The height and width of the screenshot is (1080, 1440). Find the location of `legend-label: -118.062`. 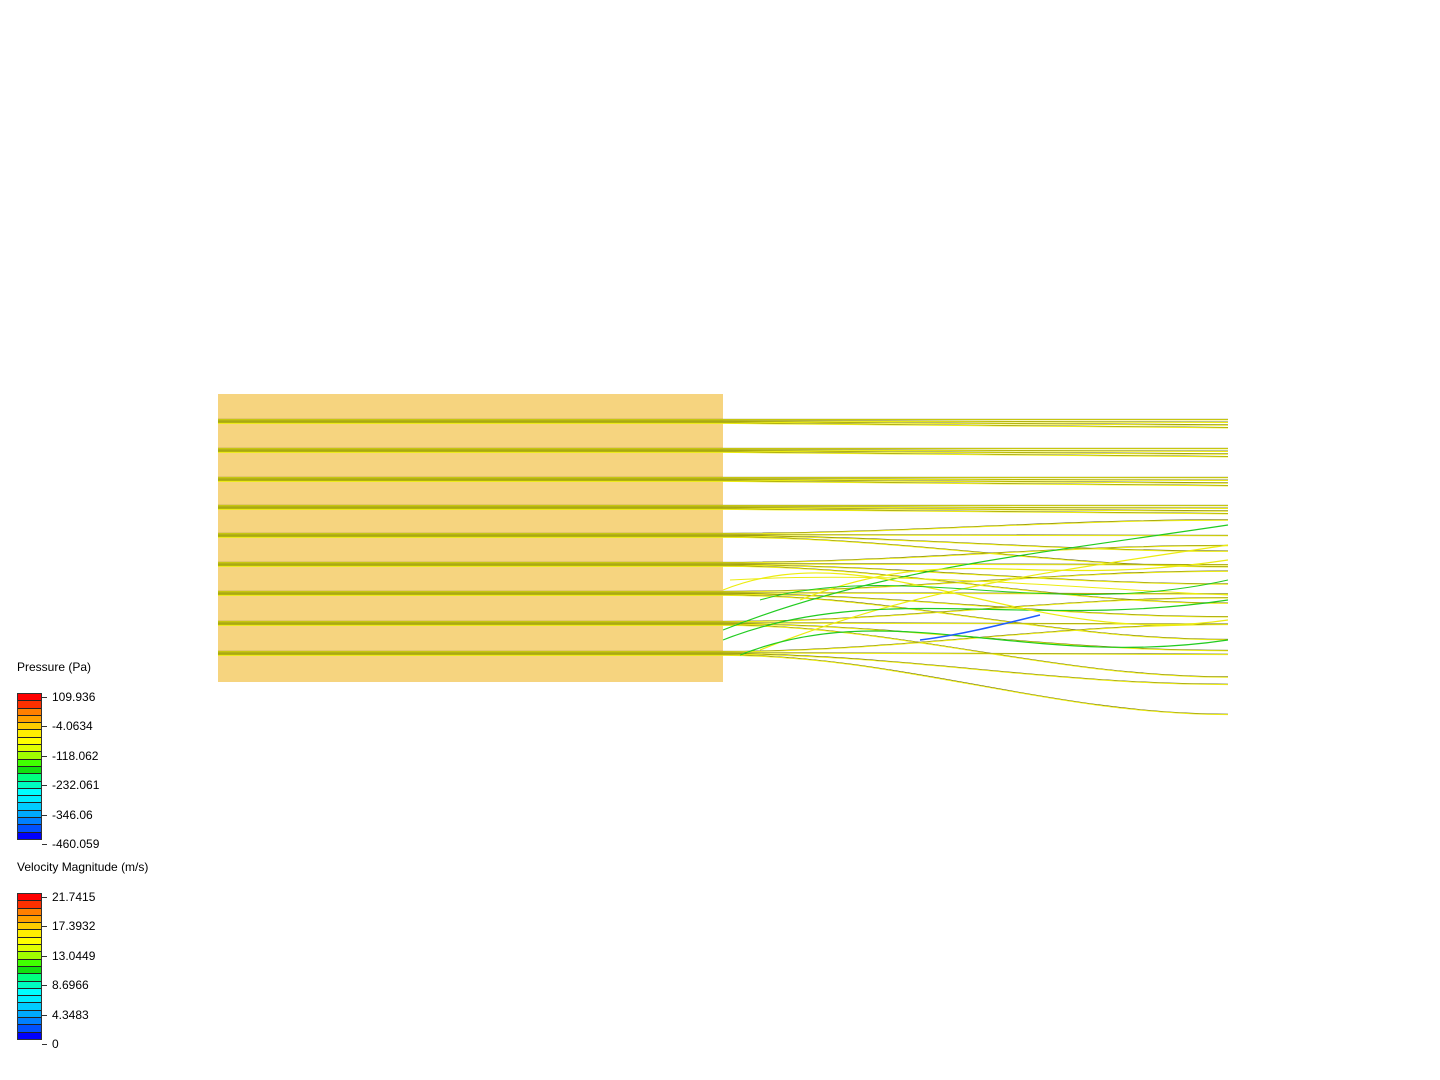

legend-label: -118.062 is located at coordinates (75, 755).